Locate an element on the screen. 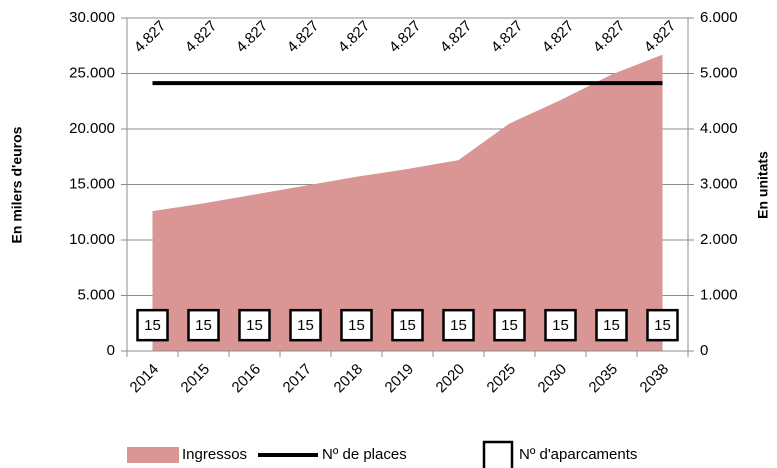 The height and width of the screenshot is (468, 777). y-tick-label: 10.000 is located at coordinates (92, 239).